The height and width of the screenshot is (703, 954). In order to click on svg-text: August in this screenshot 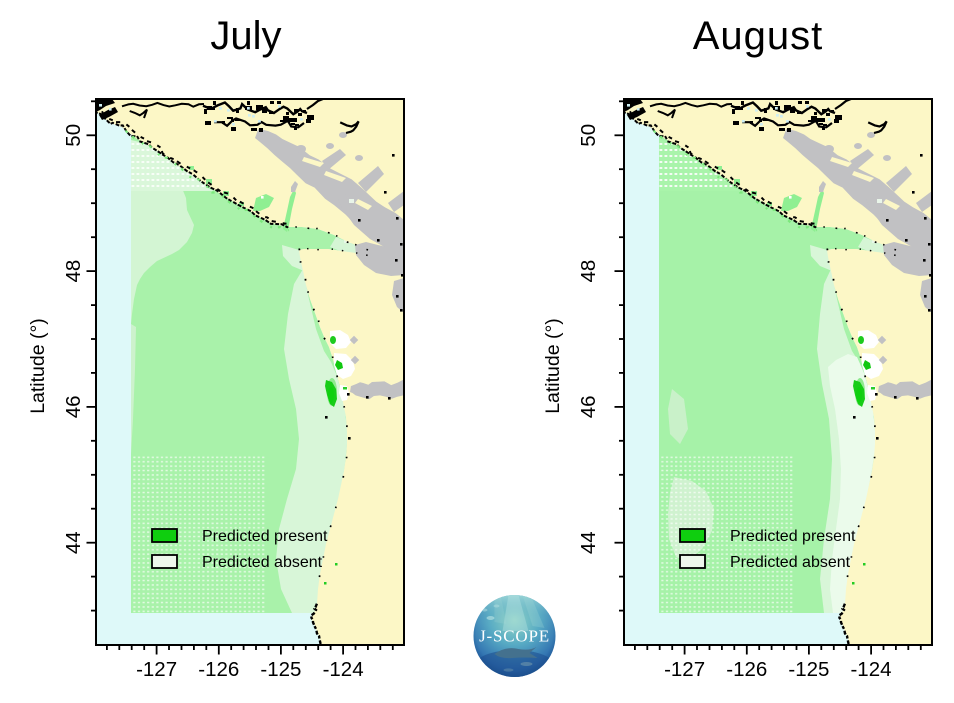, I will do `click(758, 36)`.